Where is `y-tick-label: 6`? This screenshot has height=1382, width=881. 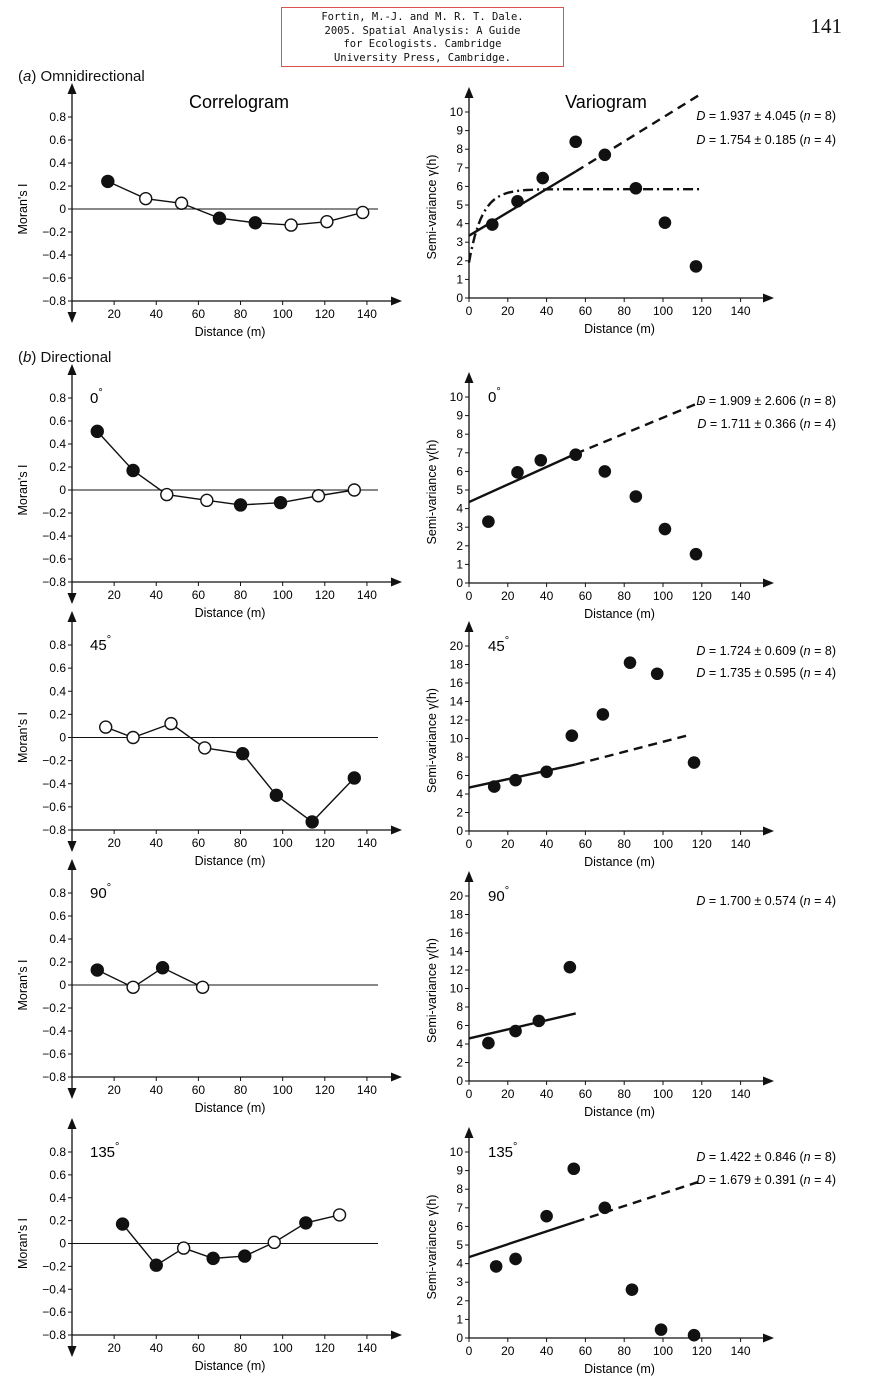 y-tick-label: 6 is located at coordinates (459, 1226).